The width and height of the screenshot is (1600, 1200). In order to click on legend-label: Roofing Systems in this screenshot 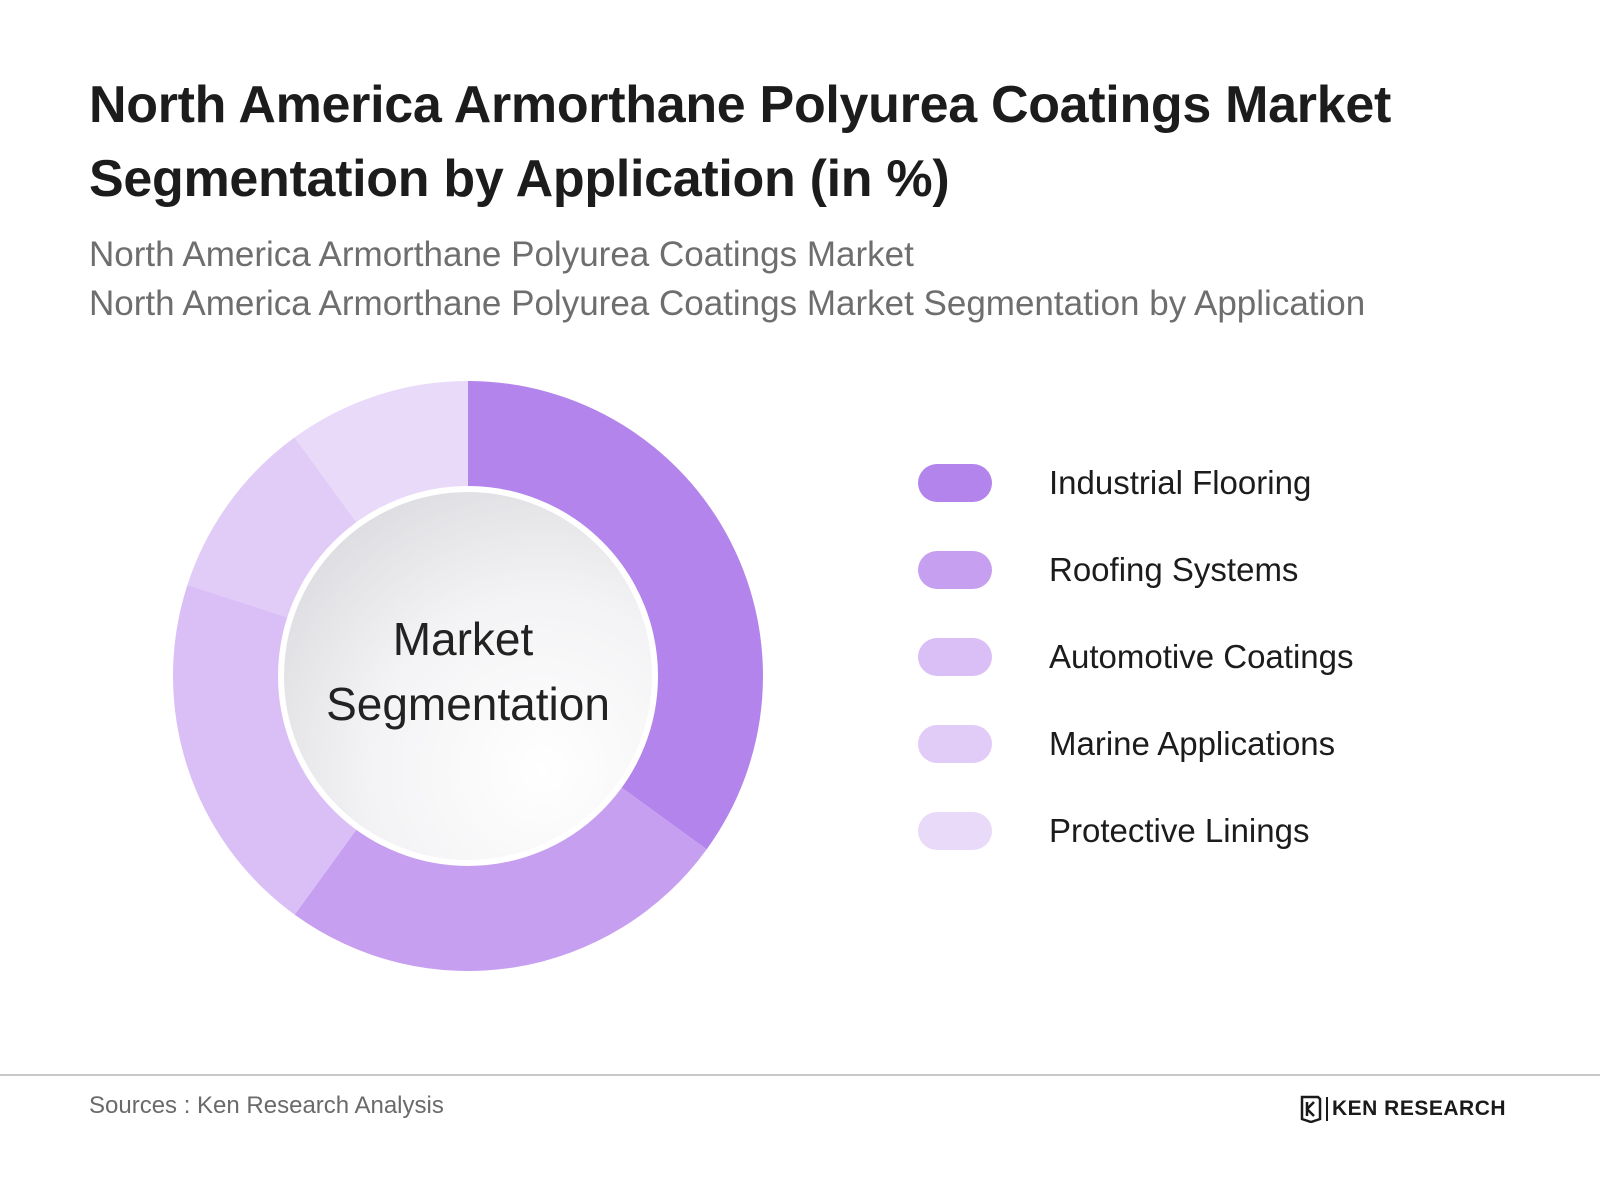, I will do `click(1174, 569)`.